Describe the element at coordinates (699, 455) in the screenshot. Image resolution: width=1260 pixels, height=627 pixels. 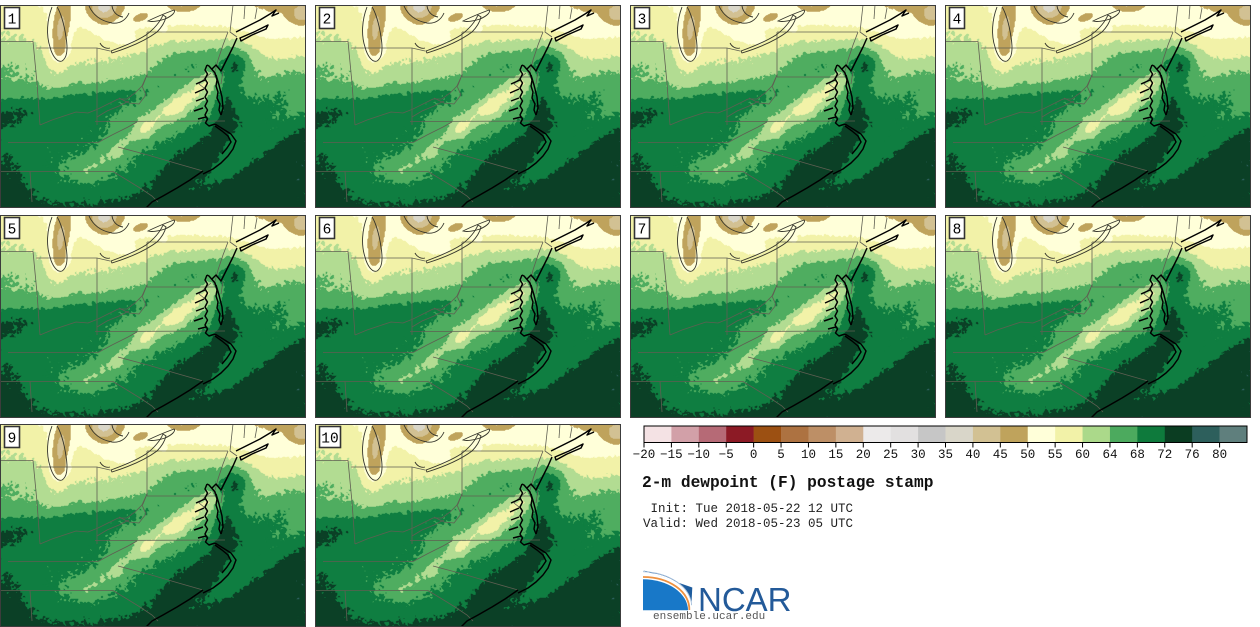
I see `svg-text: −10` at that location.